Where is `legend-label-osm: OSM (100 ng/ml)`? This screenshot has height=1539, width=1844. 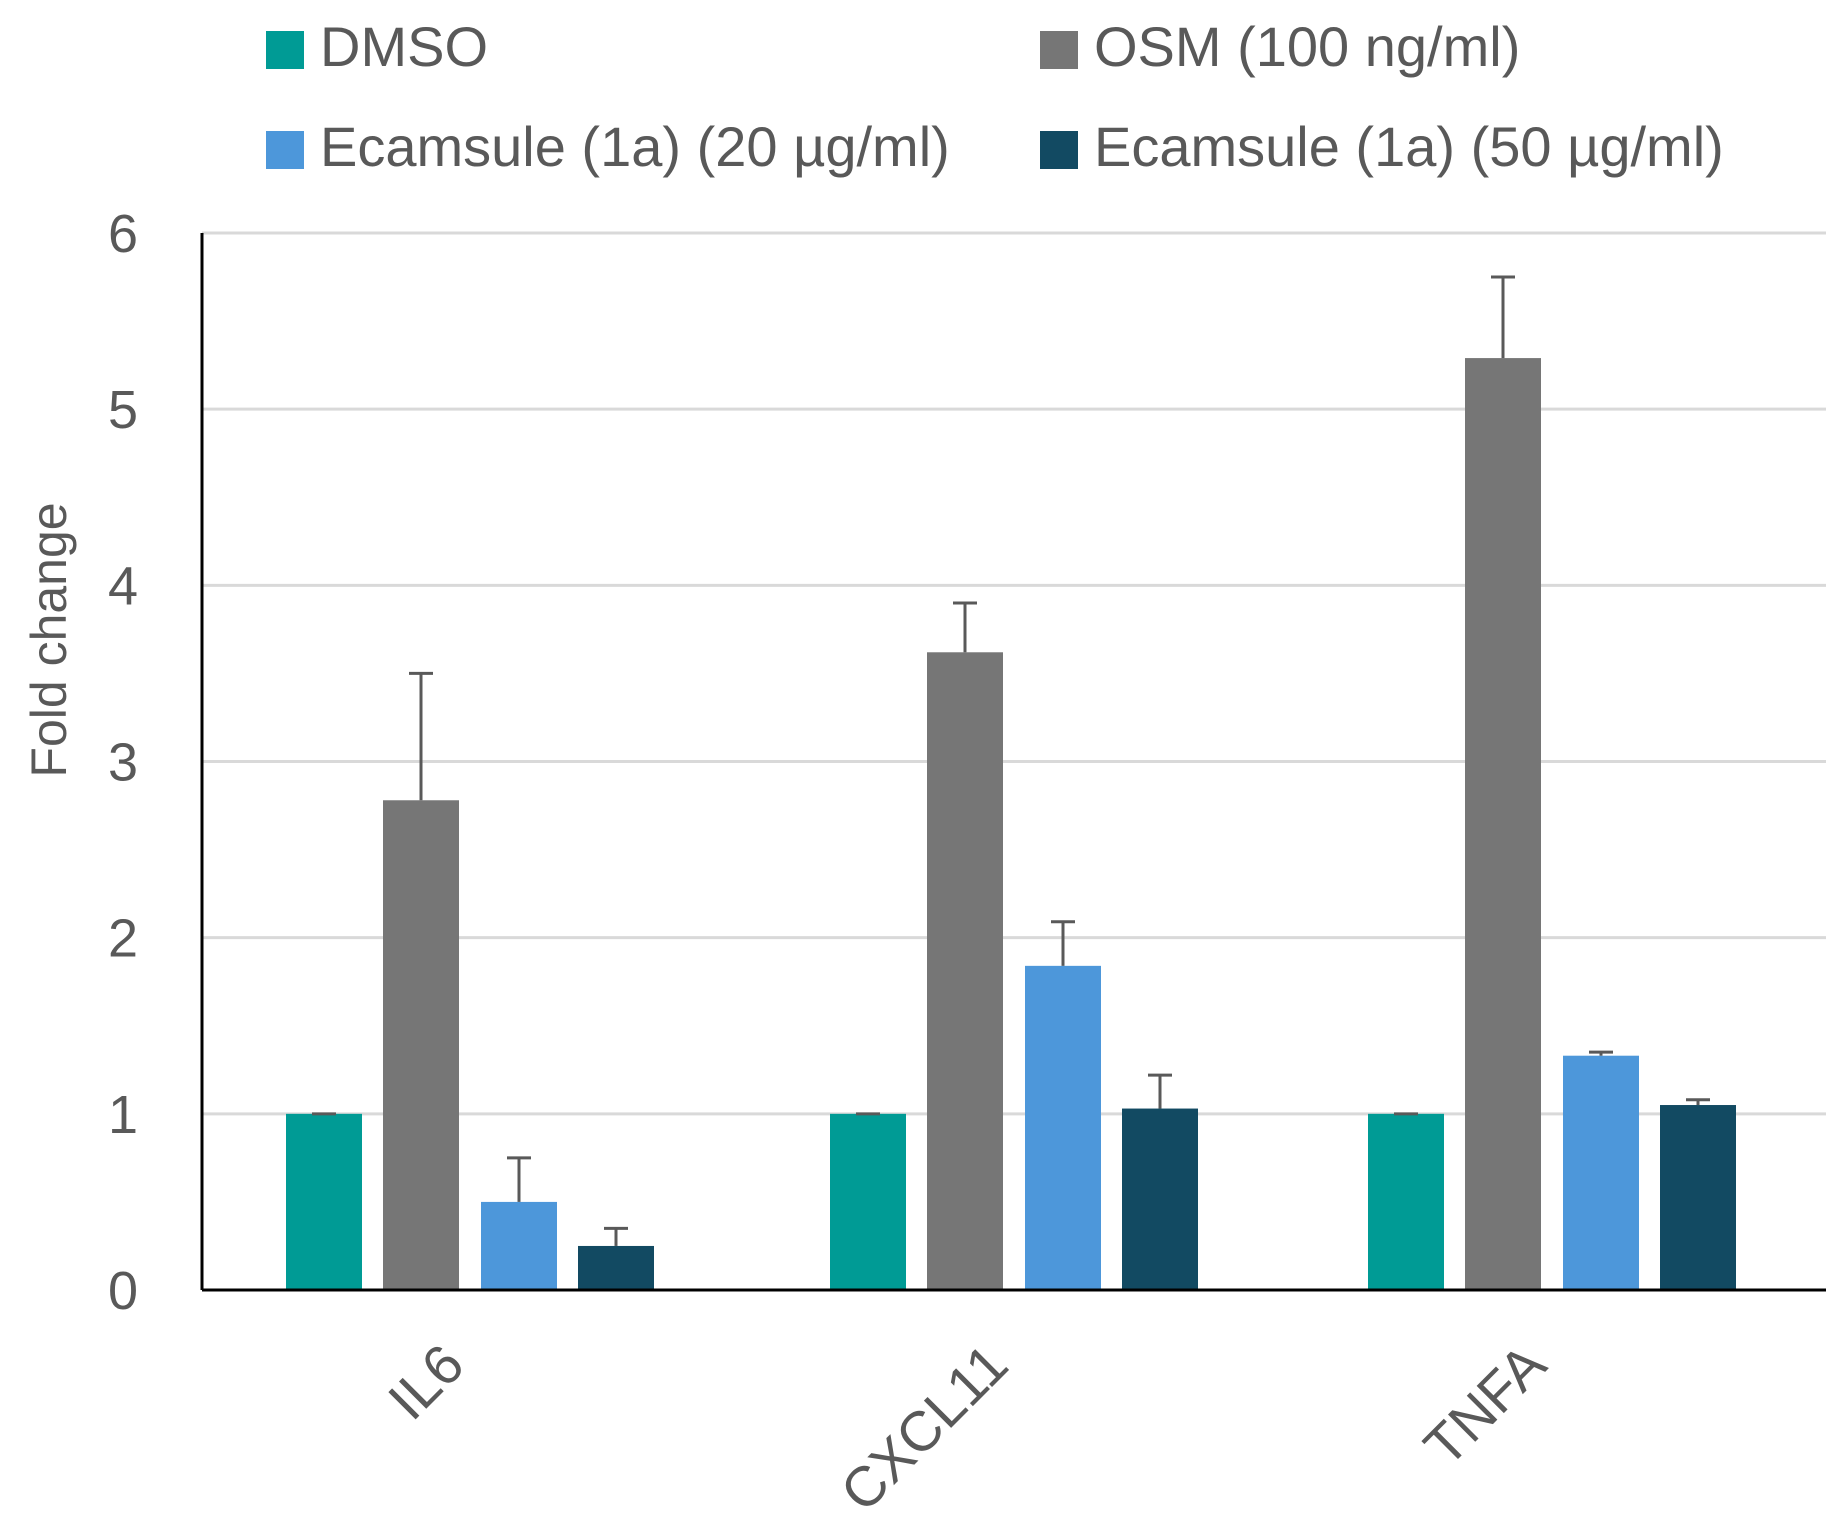 legend-label-osm: OSM (100 ng/ml) is located at coordinates (1307, 46).